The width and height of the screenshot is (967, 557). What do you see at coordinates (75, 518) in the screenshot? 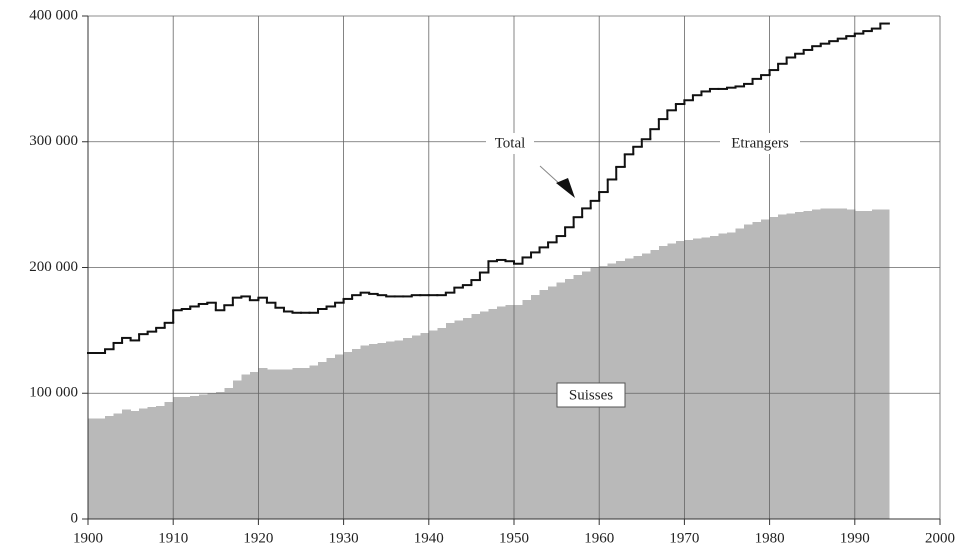
I see `y-tick-label: 0` at bounding box center [75, 518].